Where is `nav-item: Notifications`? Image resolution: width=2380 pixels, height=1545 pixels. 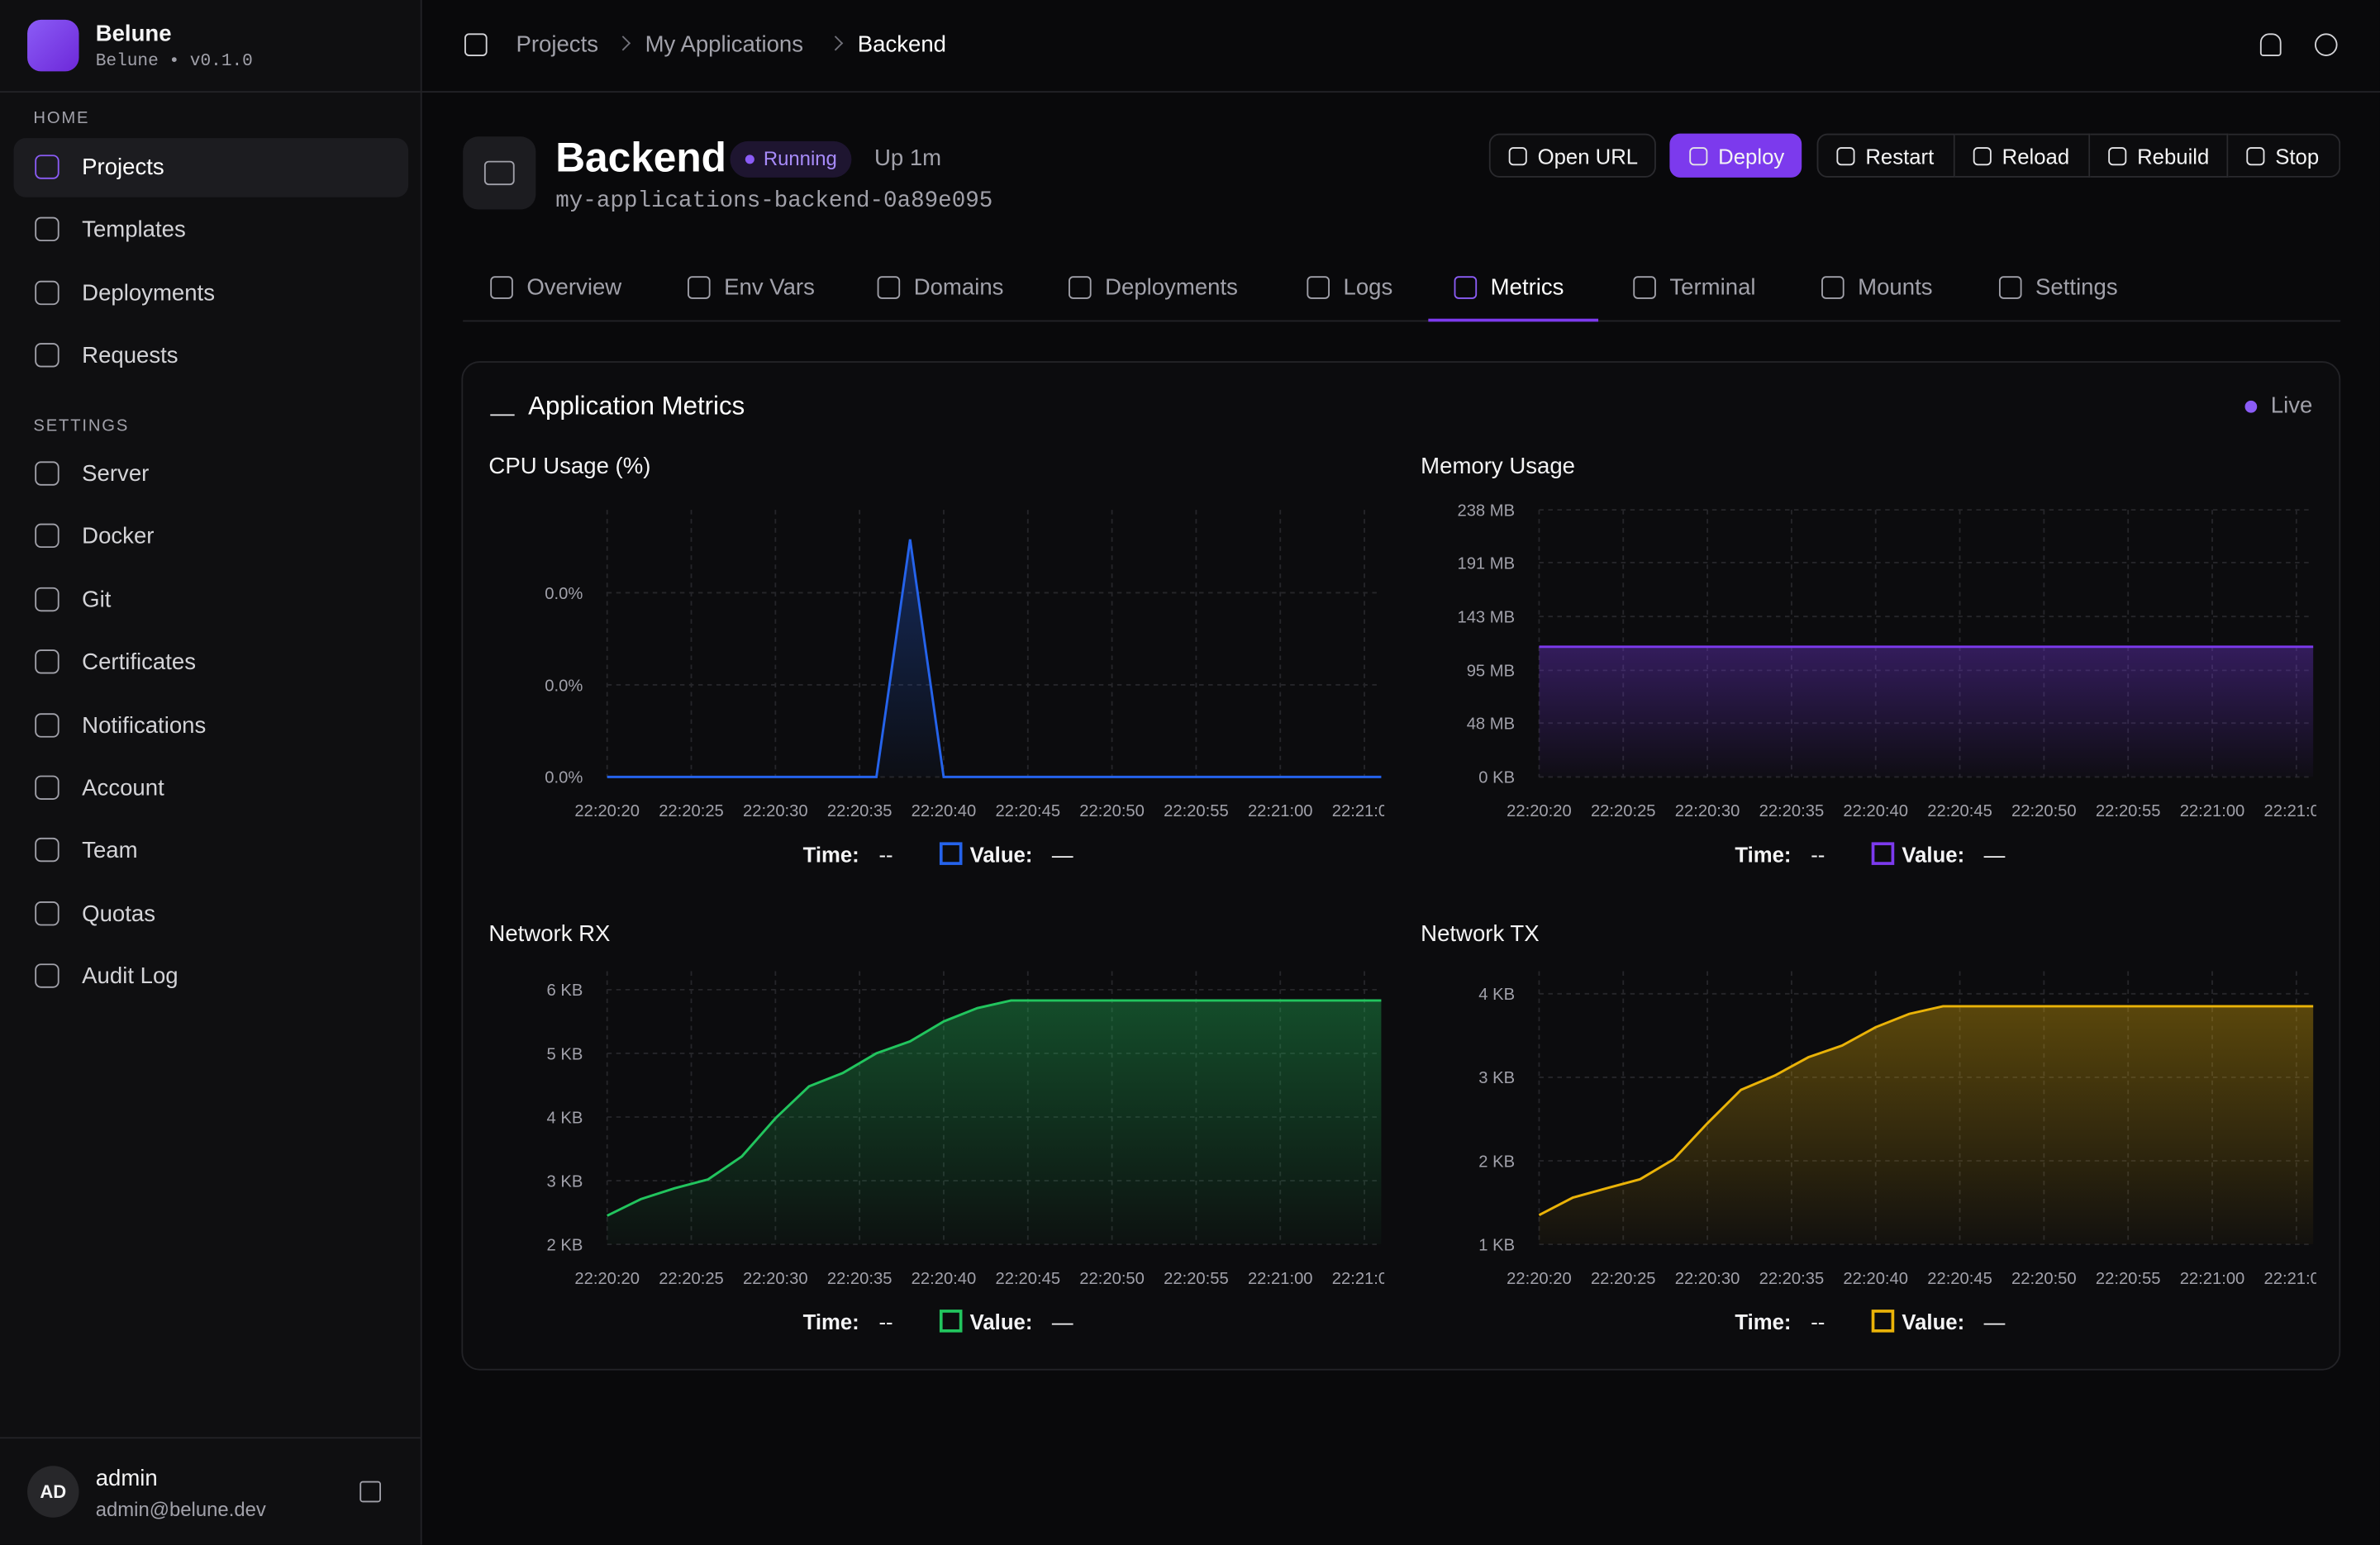 nav-item: Notifications is located at coordinates (211, 725).